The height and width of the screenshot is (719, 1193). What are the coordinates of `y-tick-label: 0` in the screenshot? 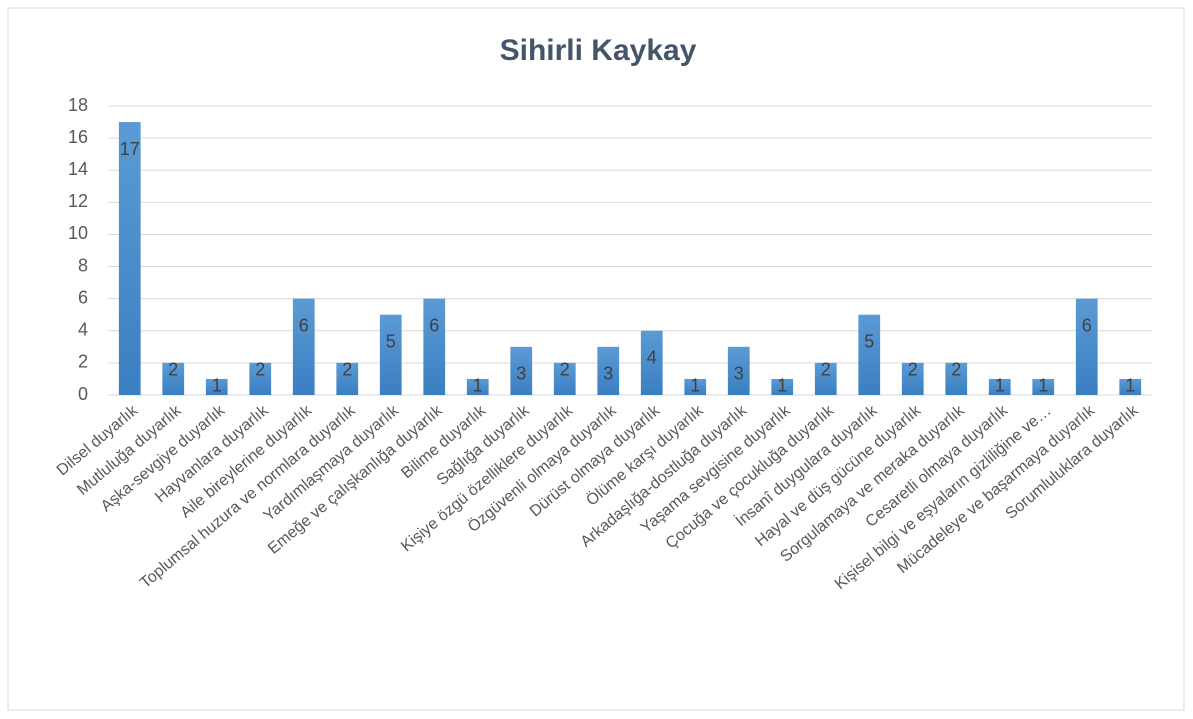 It's located at (83, 394).